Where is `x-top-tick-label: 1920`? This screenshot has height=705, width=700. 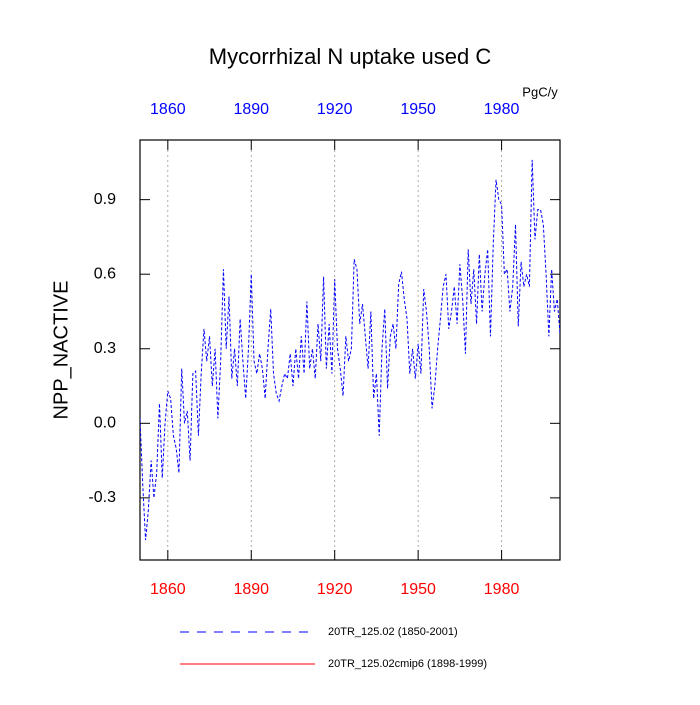 x-top-tick-label: 1920 is located at coordinates (335, 109).